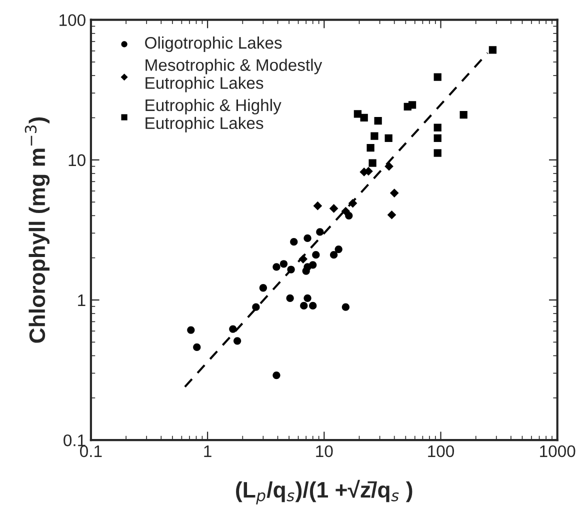 This screenshot has width=583, height=522. What do you see at coordinates (234, 75) in the screenshot?
I see `legend-label: Mesotrophic & Modestly Eutrophic Lakes` at bounding box center [234, 75].